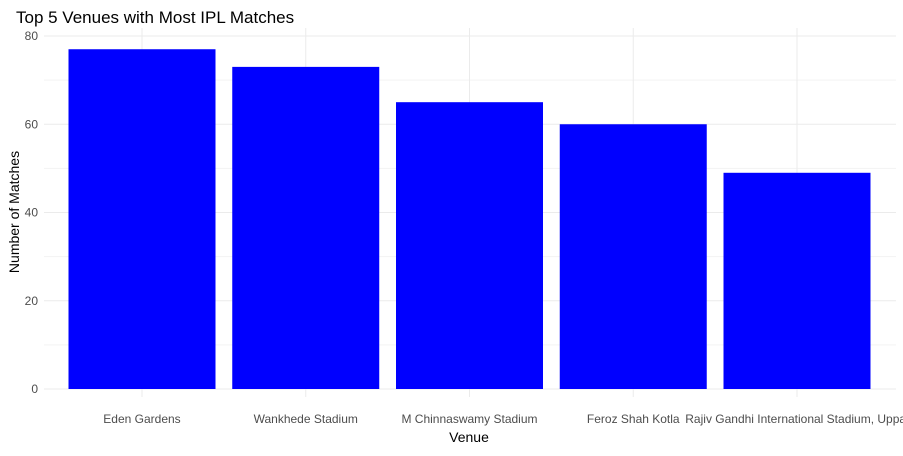  I want to click on x-tick-label: Feroz Shah Kotla, so click(633, 419).